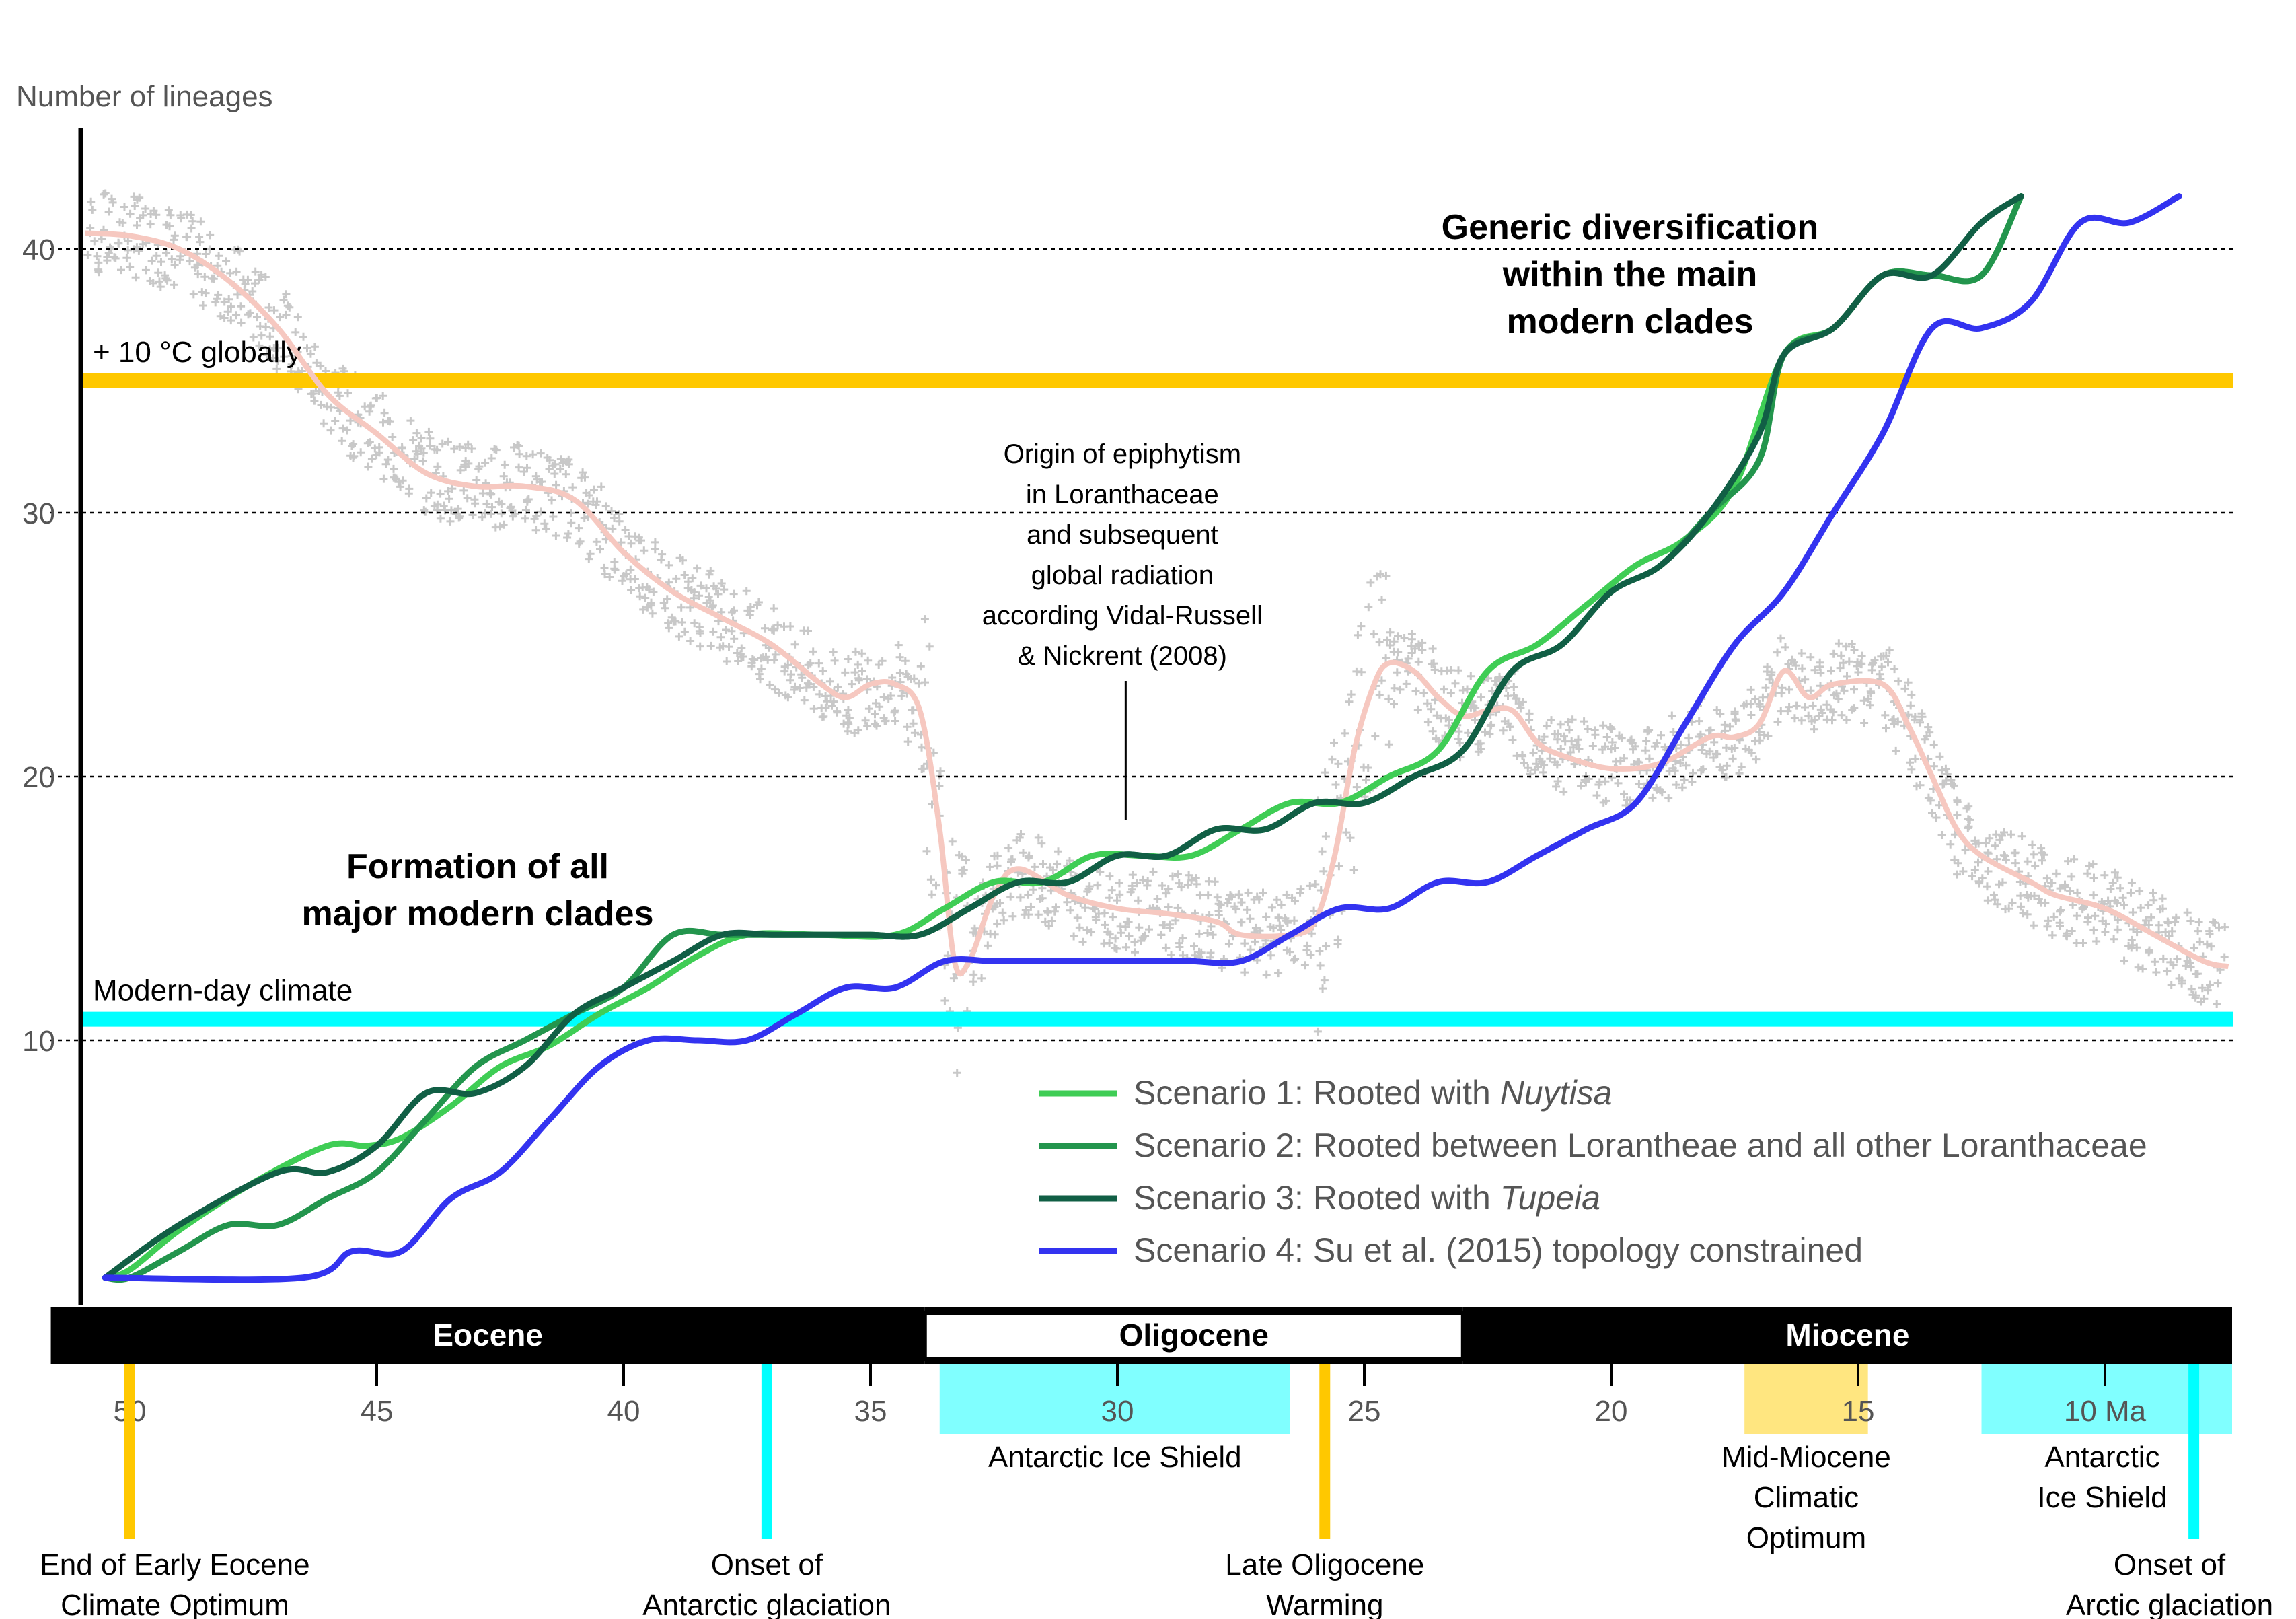  What do you see at coordinates (1630, 227) in the screenshot?
I see `annotation-diversification-0: Generic diversification` at bounding box center [1630, 227].